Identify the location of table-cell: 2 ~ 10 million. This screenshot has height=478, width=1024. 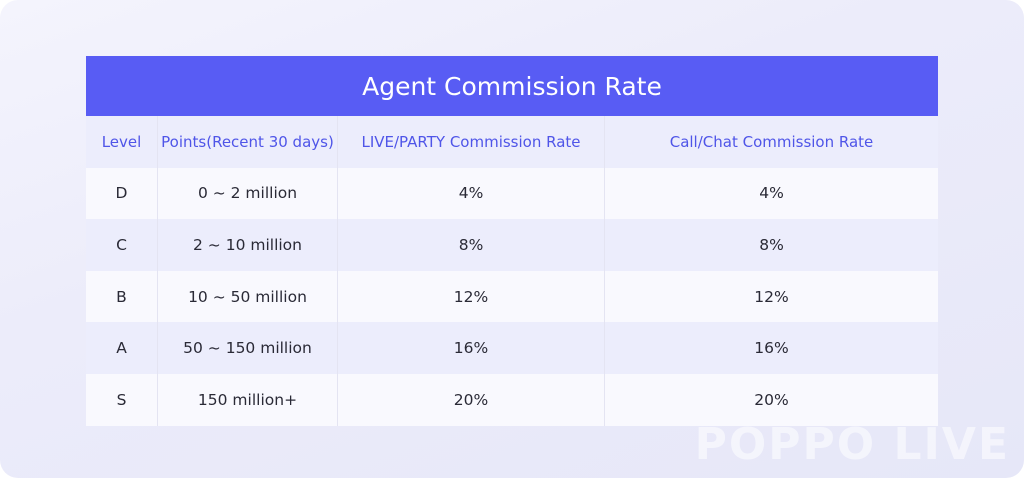
(248, 245).